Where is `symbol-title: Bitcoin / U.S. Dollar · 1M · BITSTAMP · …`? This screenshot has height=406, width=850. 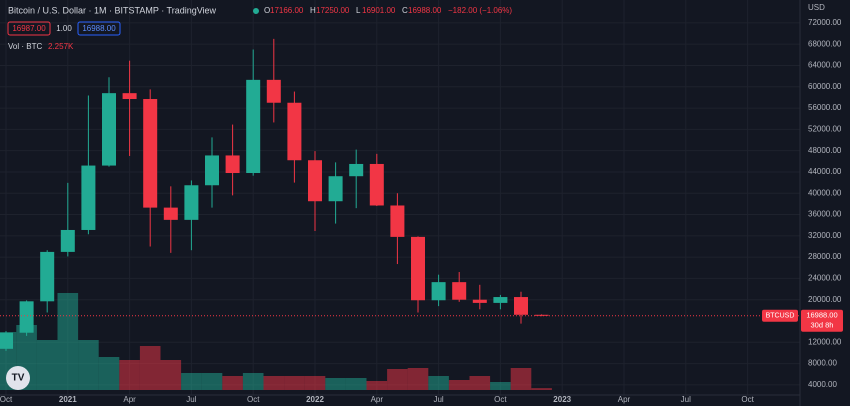 symbol-title: Bitcoin / U.S. Dollar · 1M · BITSTAMP · … is located at coordinates (112, 10).